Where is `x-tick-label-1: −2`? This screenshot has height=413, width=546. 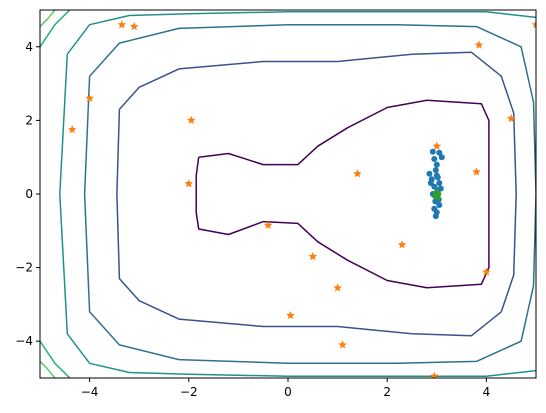
x-tick-label-1: −2 is located at coordinates (189, 392).